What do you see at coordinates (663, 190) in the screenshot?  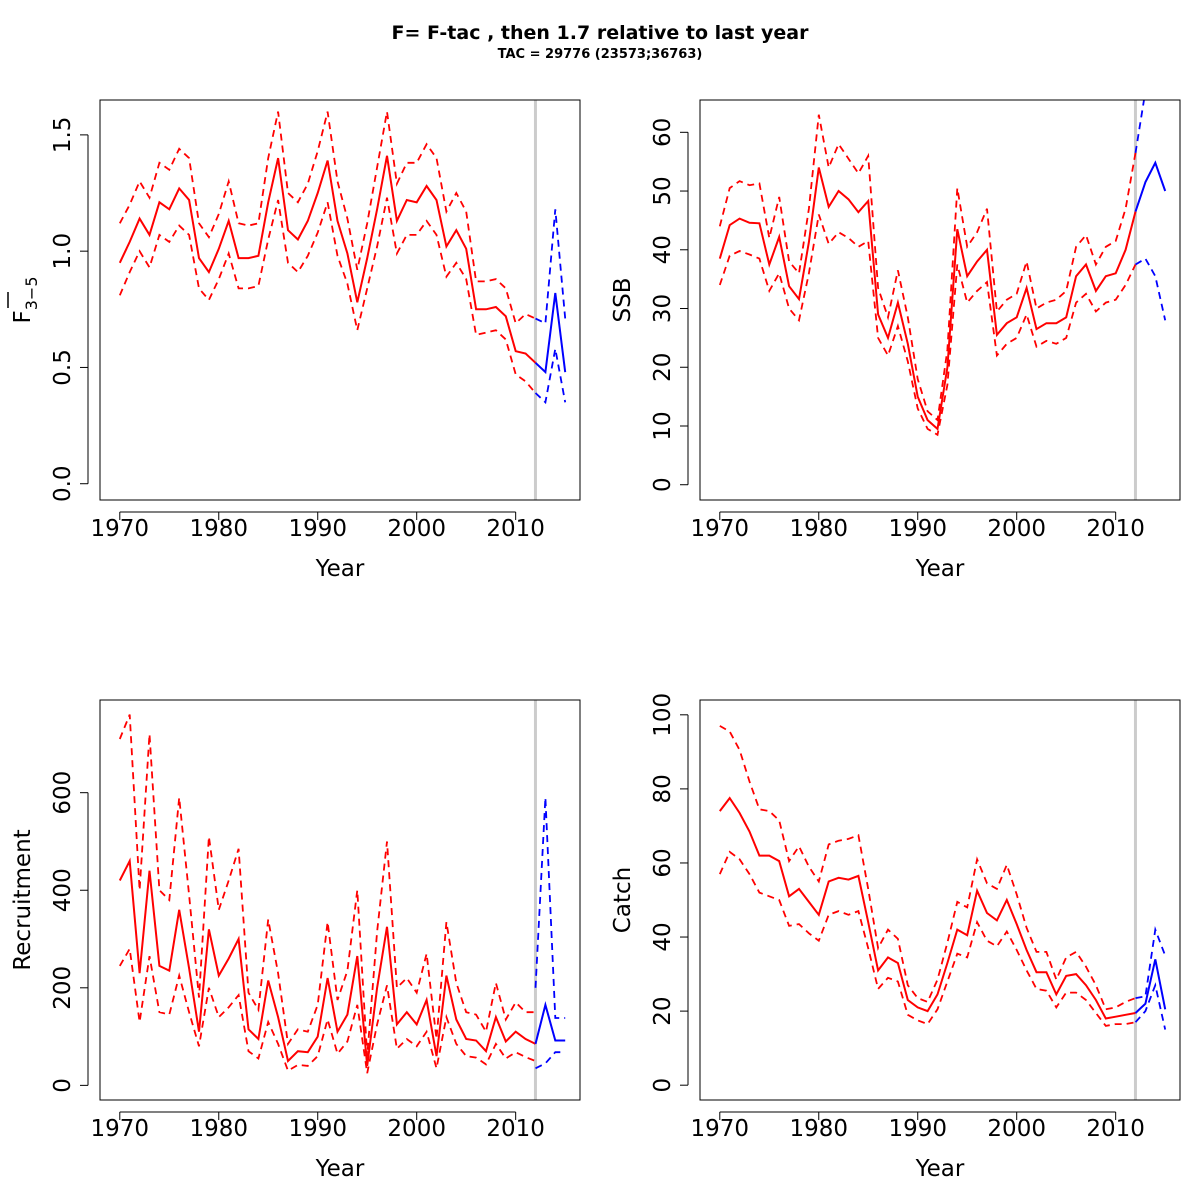 I see `y-tick-label: 50` at bounding box center [663, 190].